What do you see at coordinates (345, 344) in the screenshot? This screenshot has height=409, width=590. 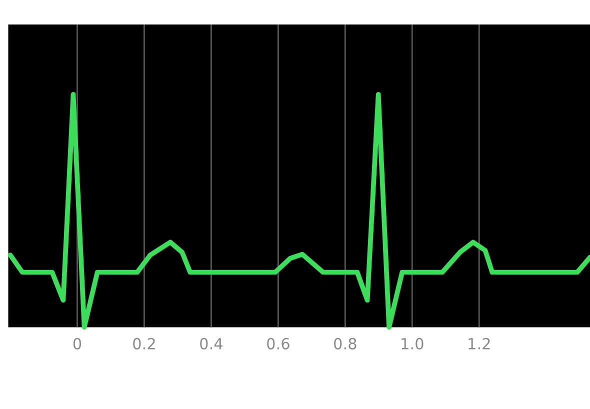 I see `x-tick-label: 0.8` at bounding box center [345, 344].